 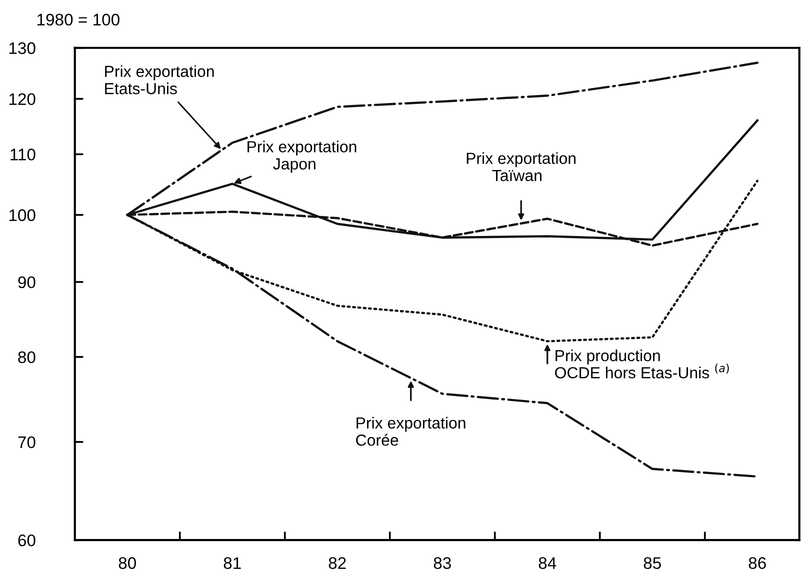 What do you see at coordinates (22, 48) in the screenshot?
I see `y-tick-label: 130` at bounding box center [22, 48].